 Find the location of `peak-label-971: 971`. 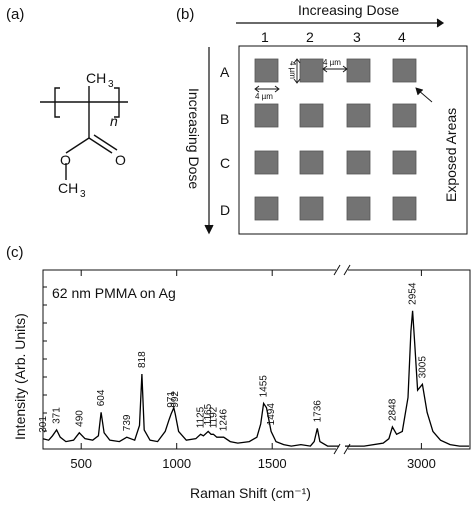

peak-label-971: 971 is located at coordinates (171, 399).